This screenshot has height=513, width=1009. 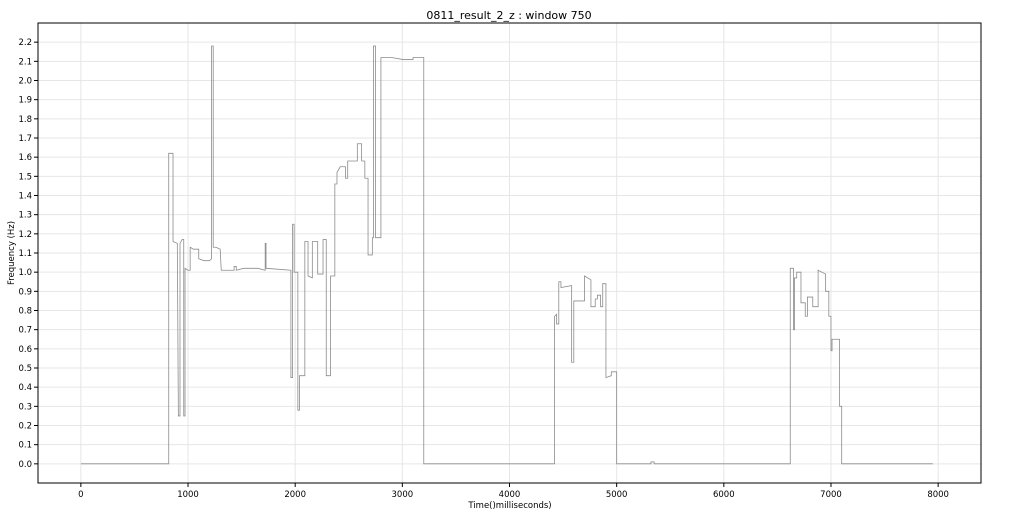 What do you see at coordinates (508, 15) in the screenshot?
I see `chart-title: 0811_result_2_z : window 750` at bounding box center [508, 15].